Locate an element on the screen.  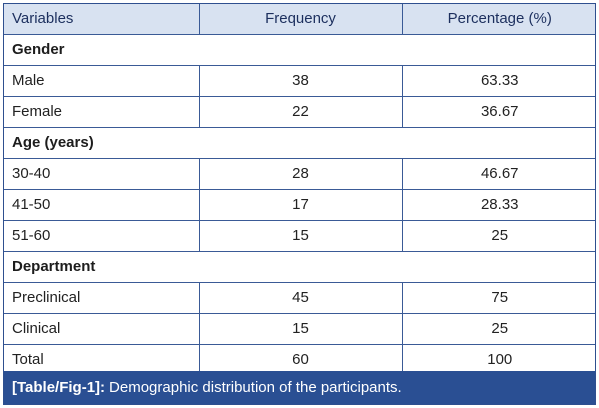
table-row: 30-40 28 46.67 is located at coordinates (299, 173).